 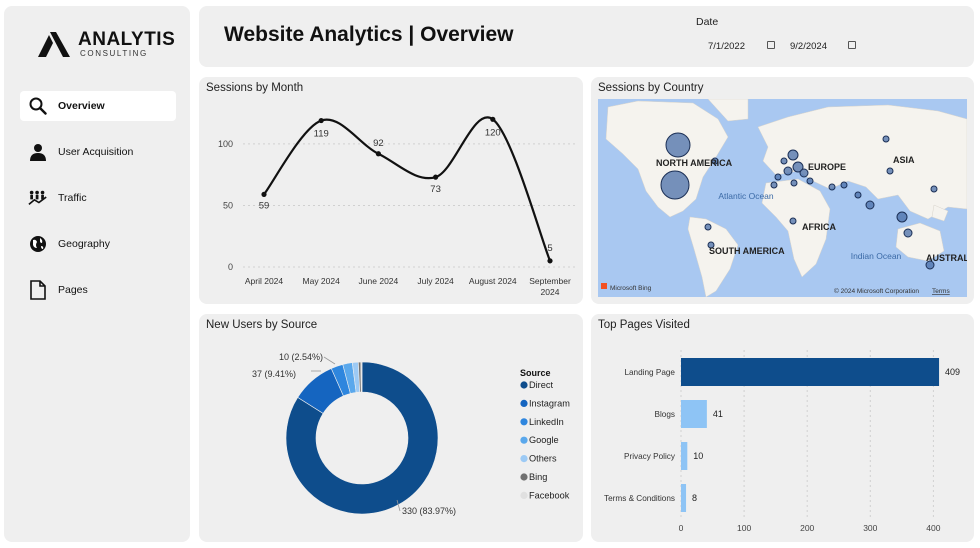 I want to click on nav-item-user-acquisition: User Acquisition, so click(x=98, y=152).